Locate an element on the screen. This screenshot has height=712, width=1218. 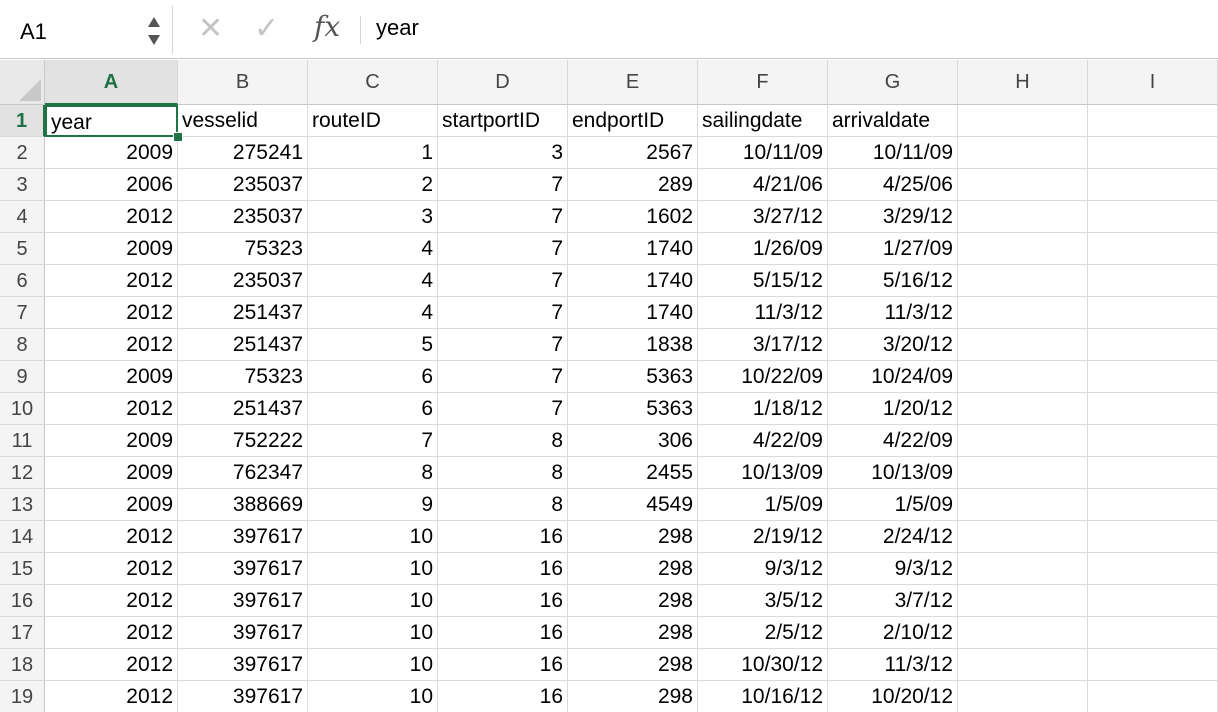
table-cell: 5363 is located at coordinates (633, 377).